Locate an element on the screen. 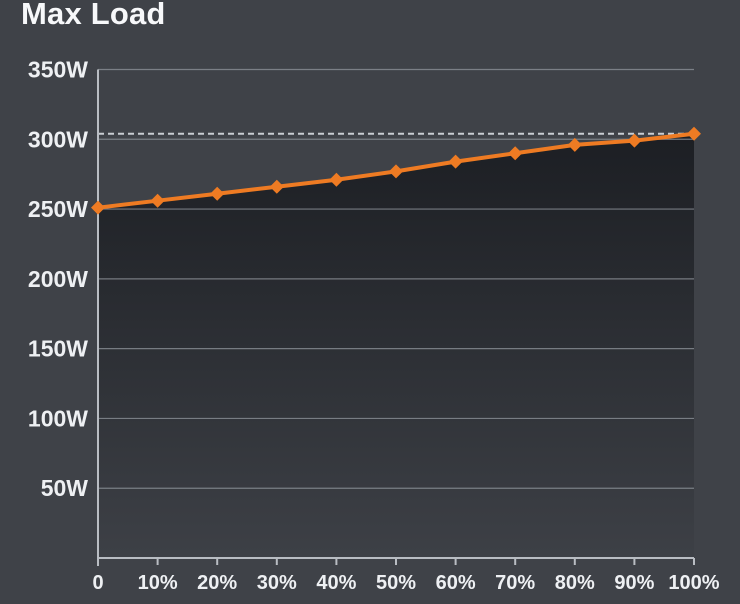 This screenshot has width=740, height=604. y-axis-tick-label: 150W is located at coordinates (58, 349).